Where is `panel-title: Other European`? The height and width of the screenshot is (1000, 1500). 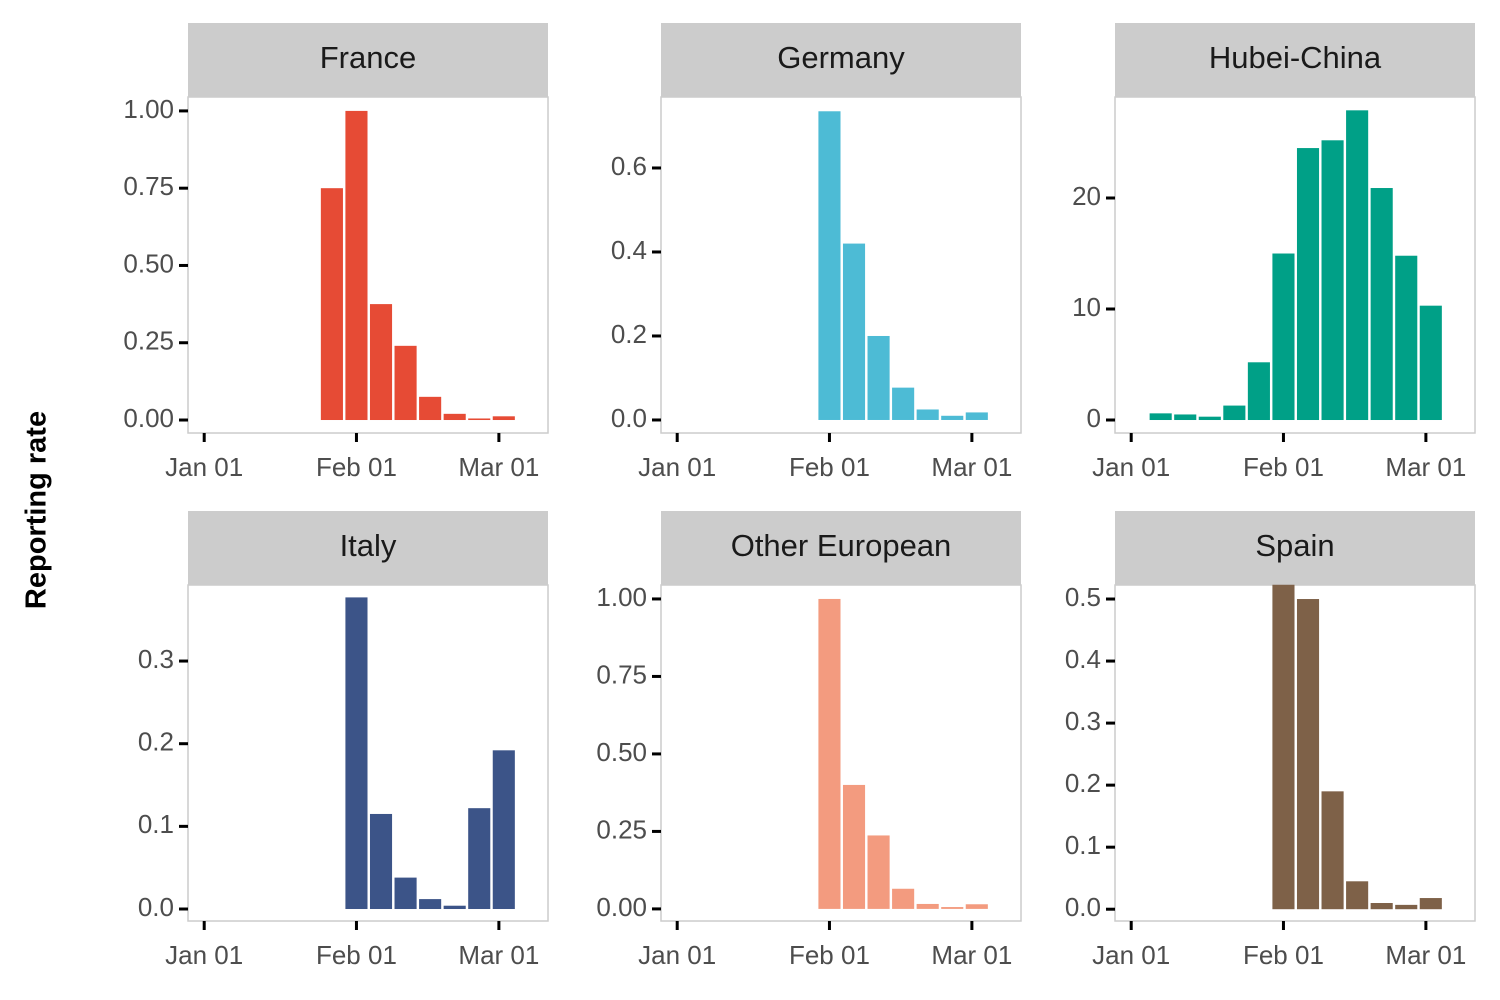 panel-title: Other European is located at coordinates (841, 545).